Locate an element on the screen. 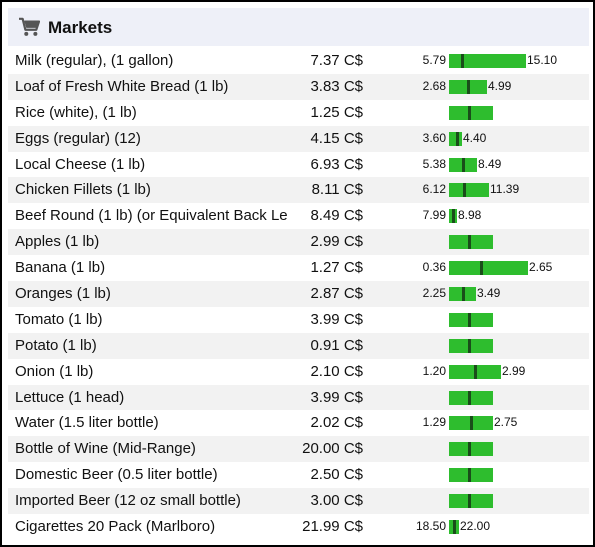 The image size is (595, 547). item-price: 8.11 C$ is located at coordinates (337, 190).